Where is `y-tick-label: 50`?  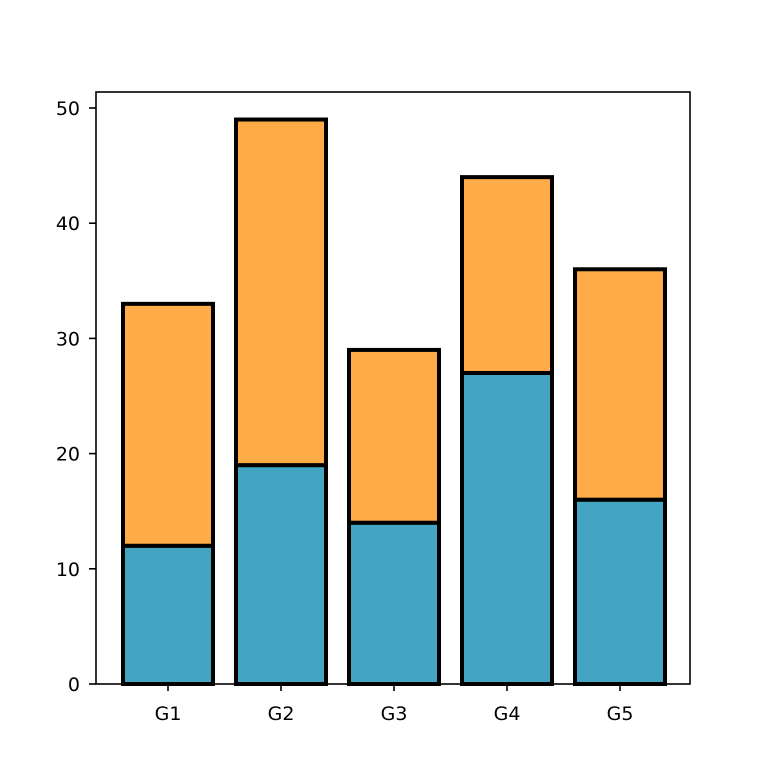
y-tick-label: 50 is located at coordinates (68, 109).